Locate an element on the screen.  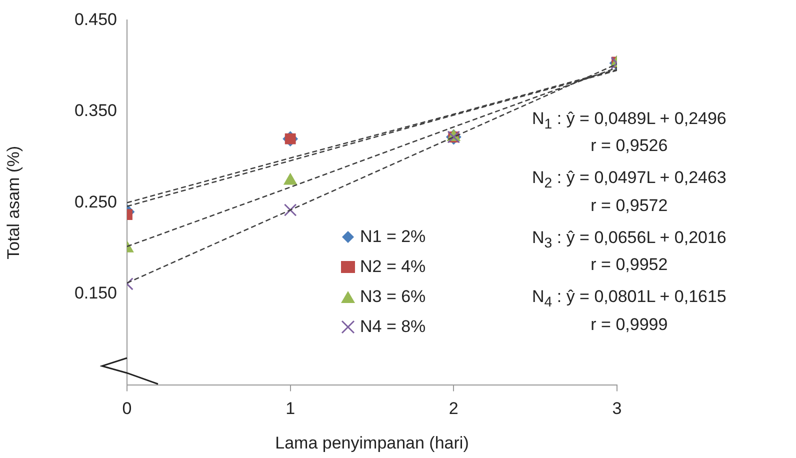
legend-label: N4 = 8% is located at coordinates (393, 327).